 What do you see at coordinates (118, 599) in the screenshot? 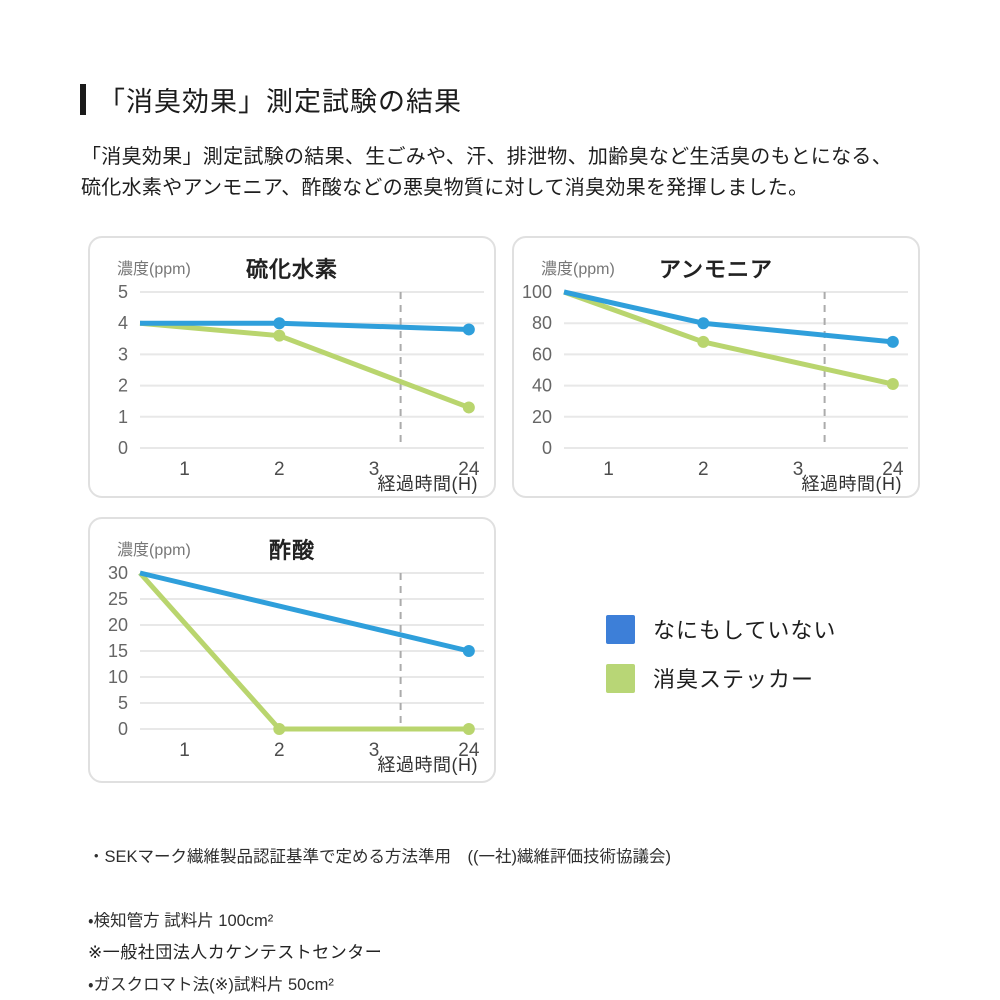
I see `svg-text: 25` at bounding box center [118, 599].